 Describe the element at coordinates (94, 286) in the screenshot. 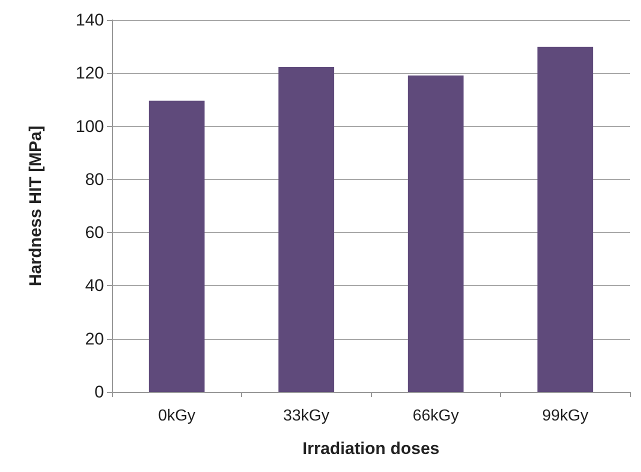

I see `y-tick-label: 40` at that location.